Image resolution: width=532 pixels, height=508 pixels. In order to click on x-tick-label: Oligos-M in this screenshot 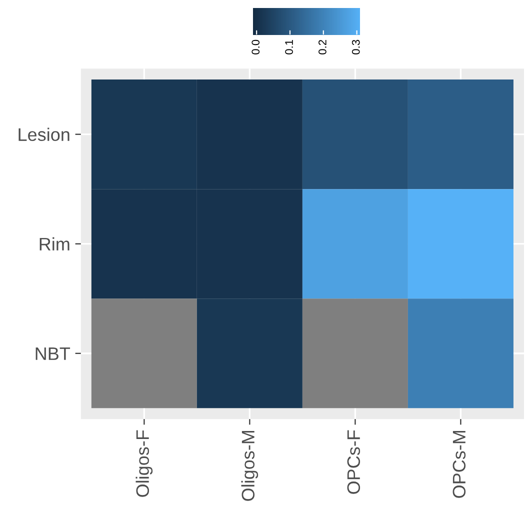, I will do `click(249, 465)`.